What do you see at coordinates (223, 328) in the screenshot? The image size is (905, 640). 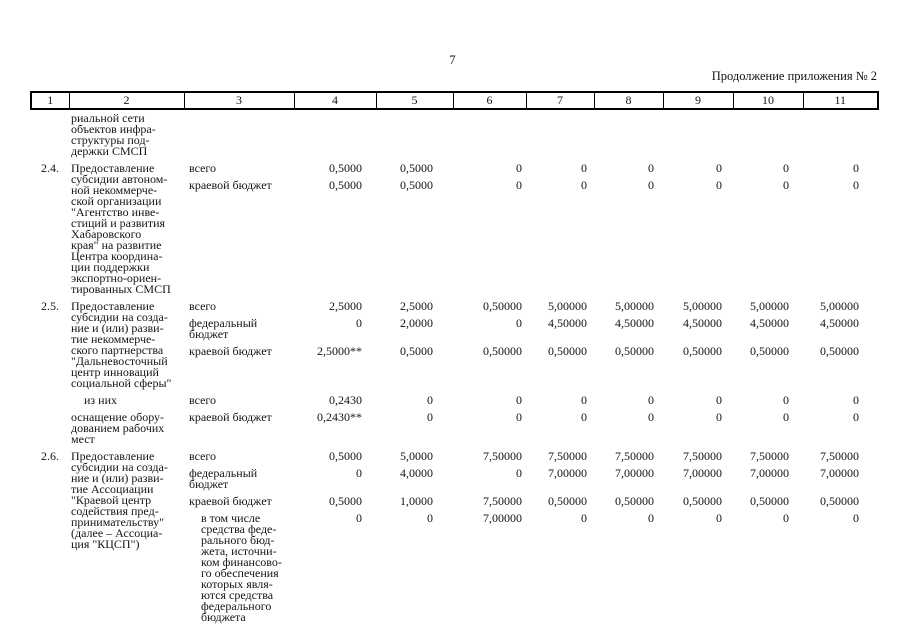 I see `budget-type-label: федеральный бюджет` at bounding box center [223, 328].